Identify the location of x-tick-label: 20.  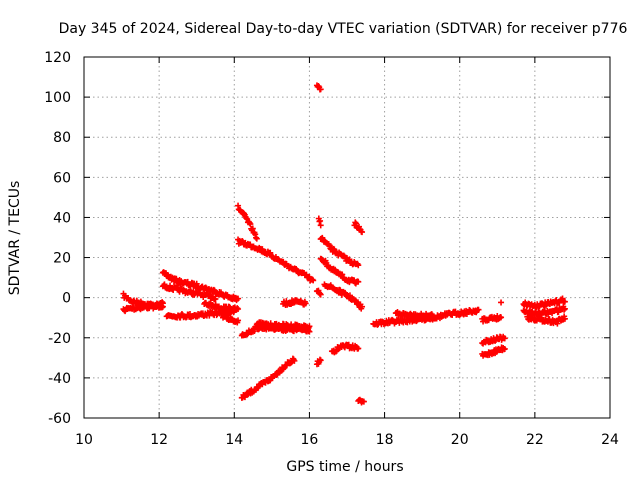
(460, 440).